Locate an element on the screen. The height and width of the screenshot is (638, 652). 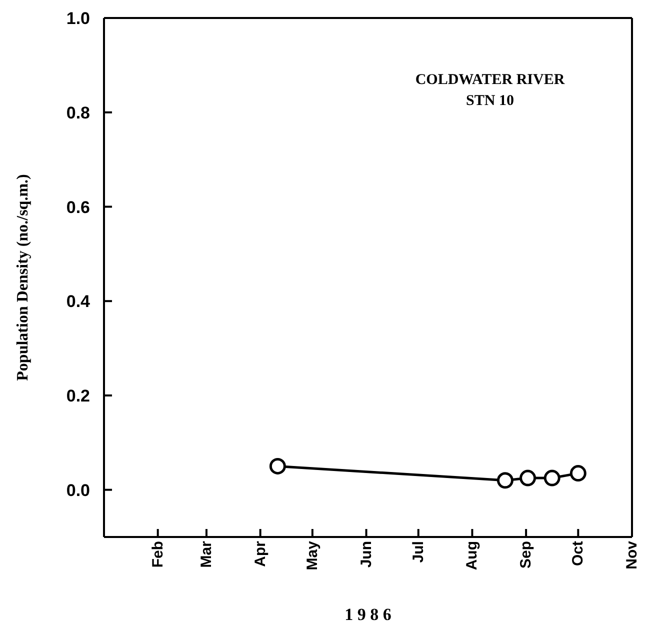
x-tick-label: Aug is located at coordinates (472, 555).